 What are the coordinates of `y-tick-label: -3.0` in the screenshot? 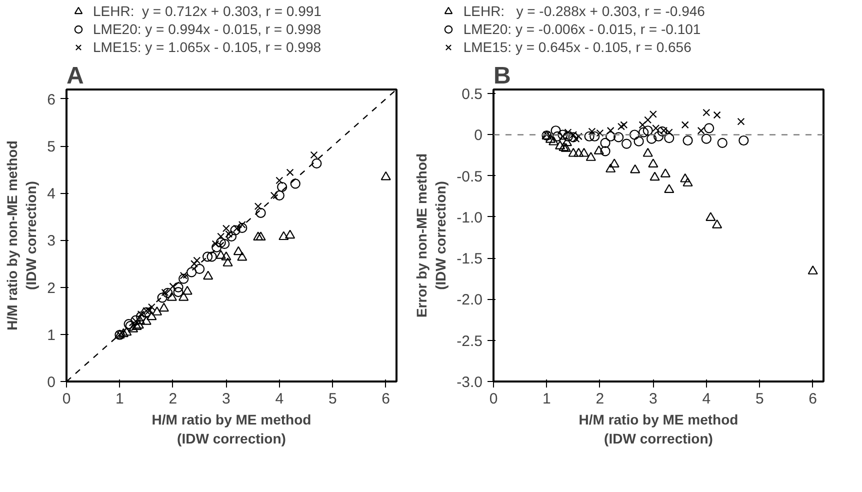 It's located at (469, 382).